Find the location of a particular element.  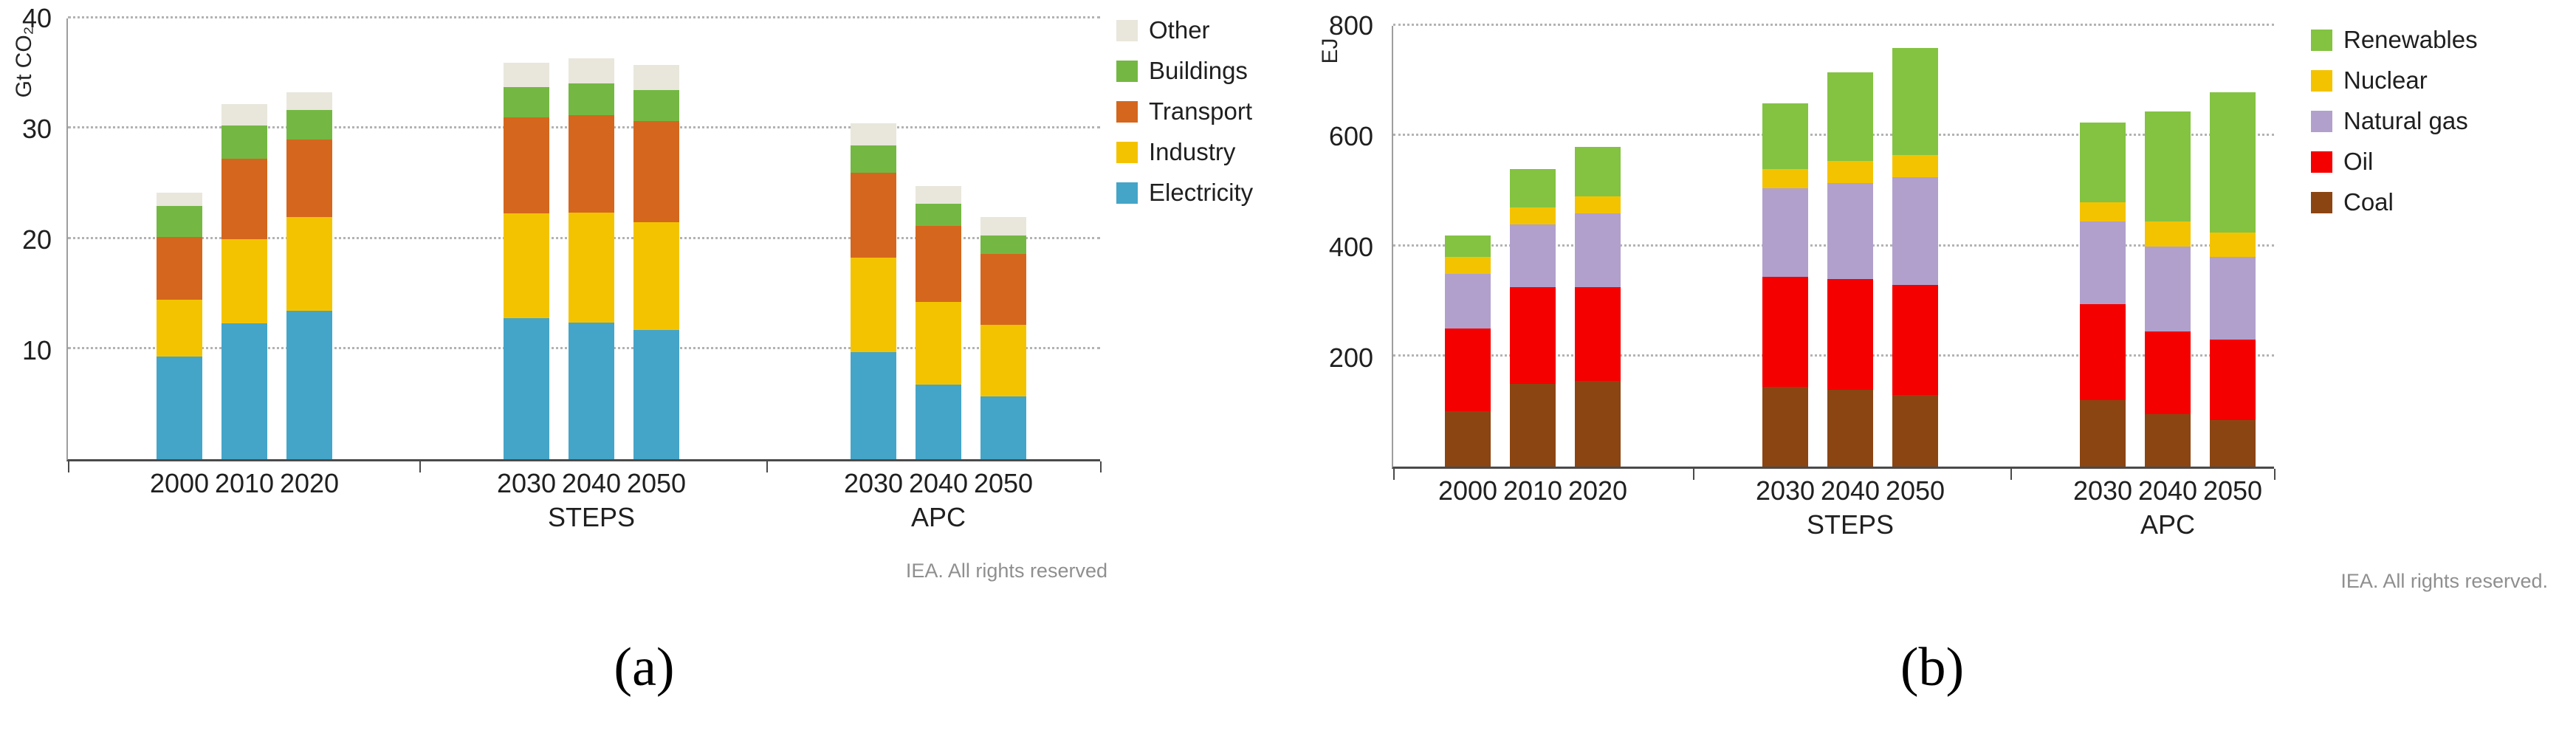

legend-label-nuclear: Nuclear is located at coordinates (2385, 80).